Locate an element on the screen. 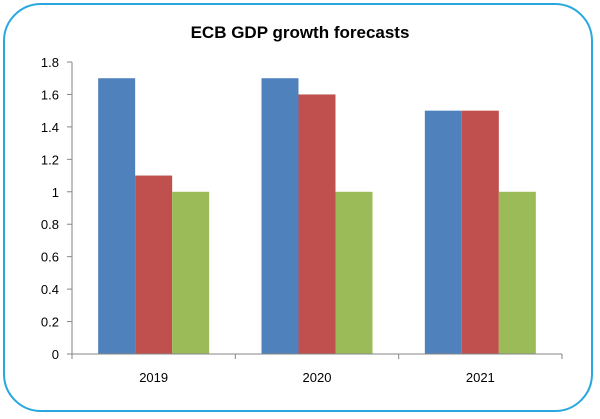  y-tick-label: 0.2 is located at coordinates (50, 322).